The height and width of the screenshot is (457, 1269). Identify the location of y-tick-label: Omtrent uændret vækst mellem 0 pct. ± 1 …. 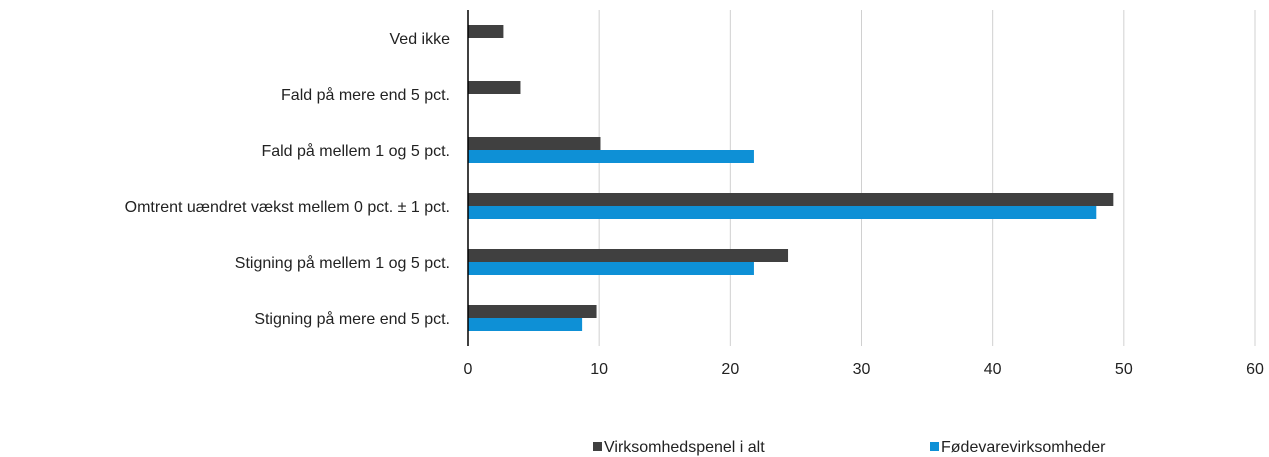
(287, 207).